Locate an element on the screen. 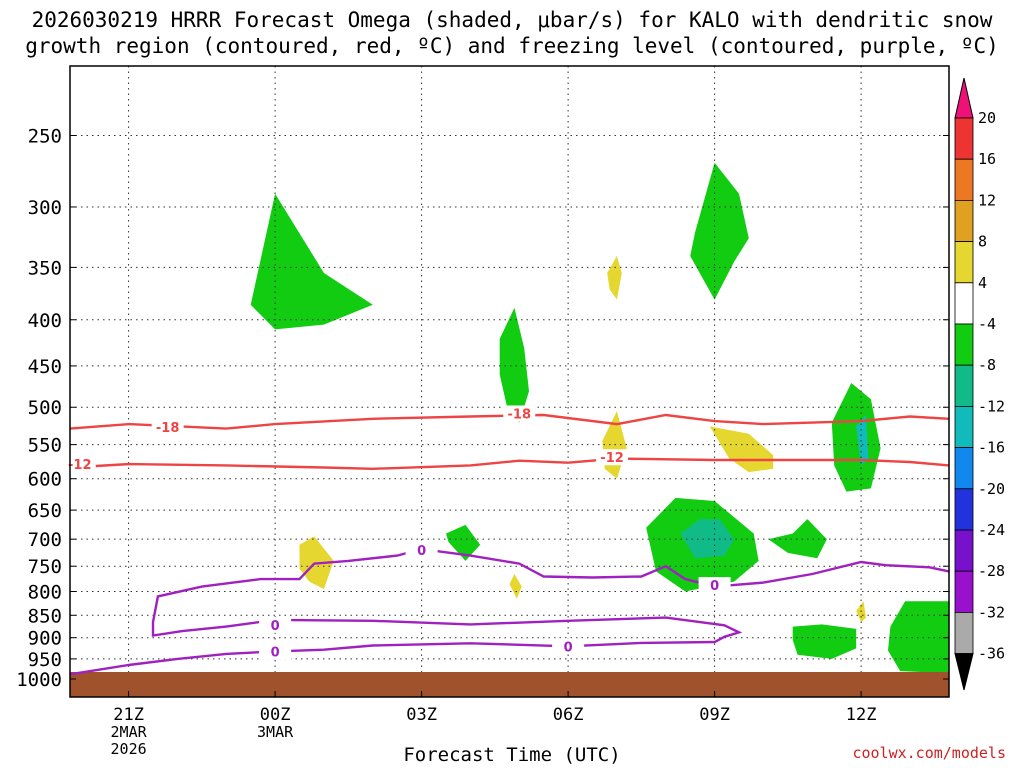 This screenshot has height=768, width=1024. contour-label-0-1: 0 is located at coordinates (275, 652).